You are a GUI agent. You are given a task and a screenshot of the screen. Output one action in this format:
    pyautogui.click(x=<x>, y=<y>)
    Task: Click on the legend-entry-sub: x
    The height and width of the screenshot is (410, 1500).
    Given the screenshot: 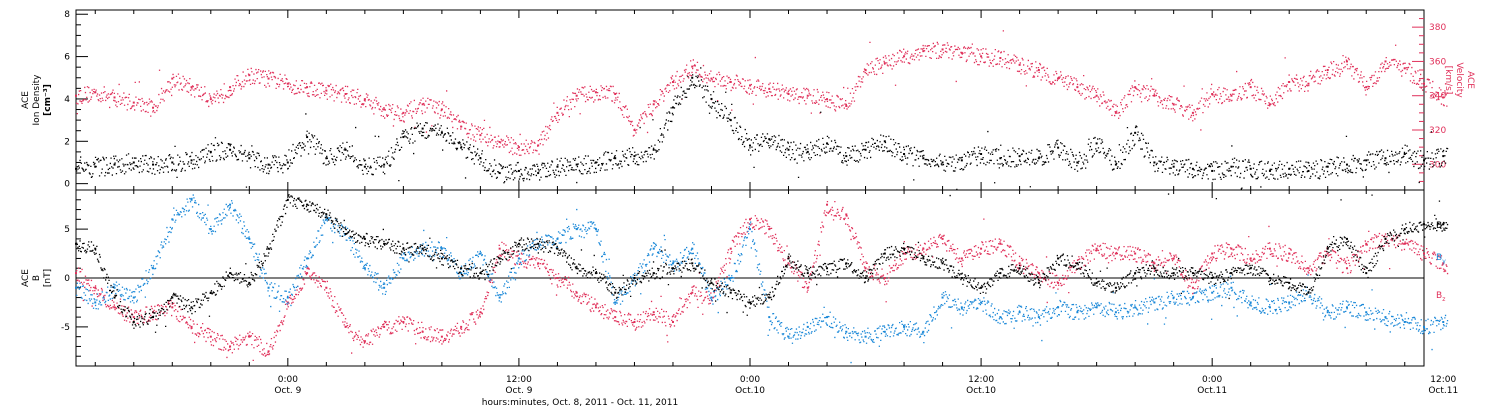 What is the action you would take?
    pyautogui.click(x=1444, y=229)
    